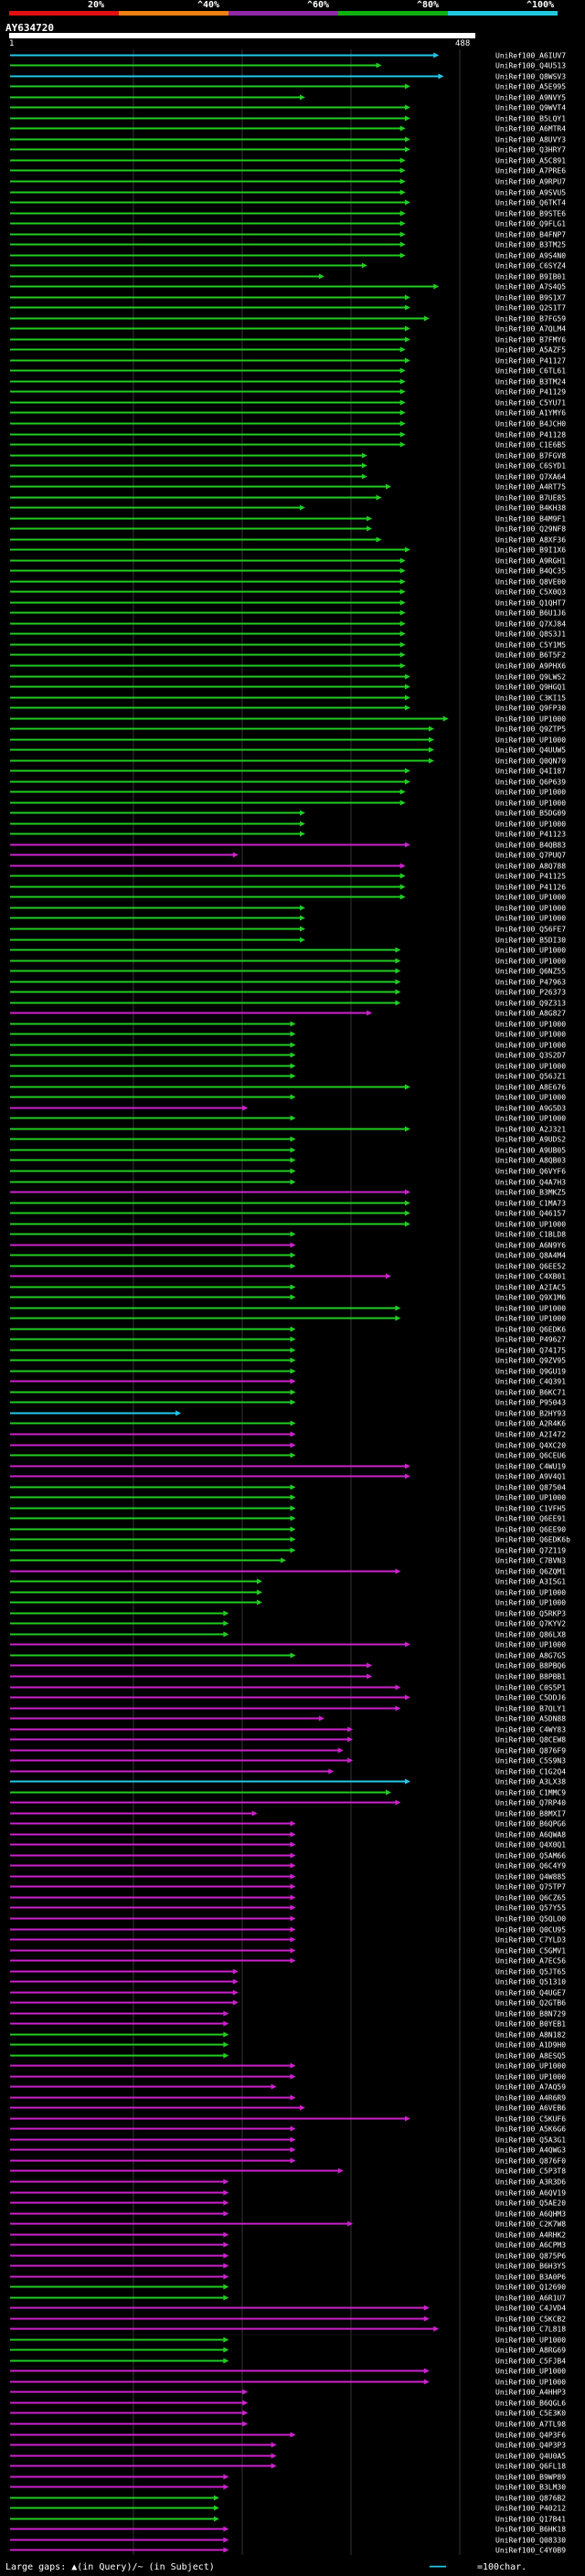 The height and width of the screenshot is (2576, 585). What do you see at coordinates (531, 2551) in the screenshot?
I see `hit-label: UniRef100_C4Y0B9` at bounding box center [531, 2551].